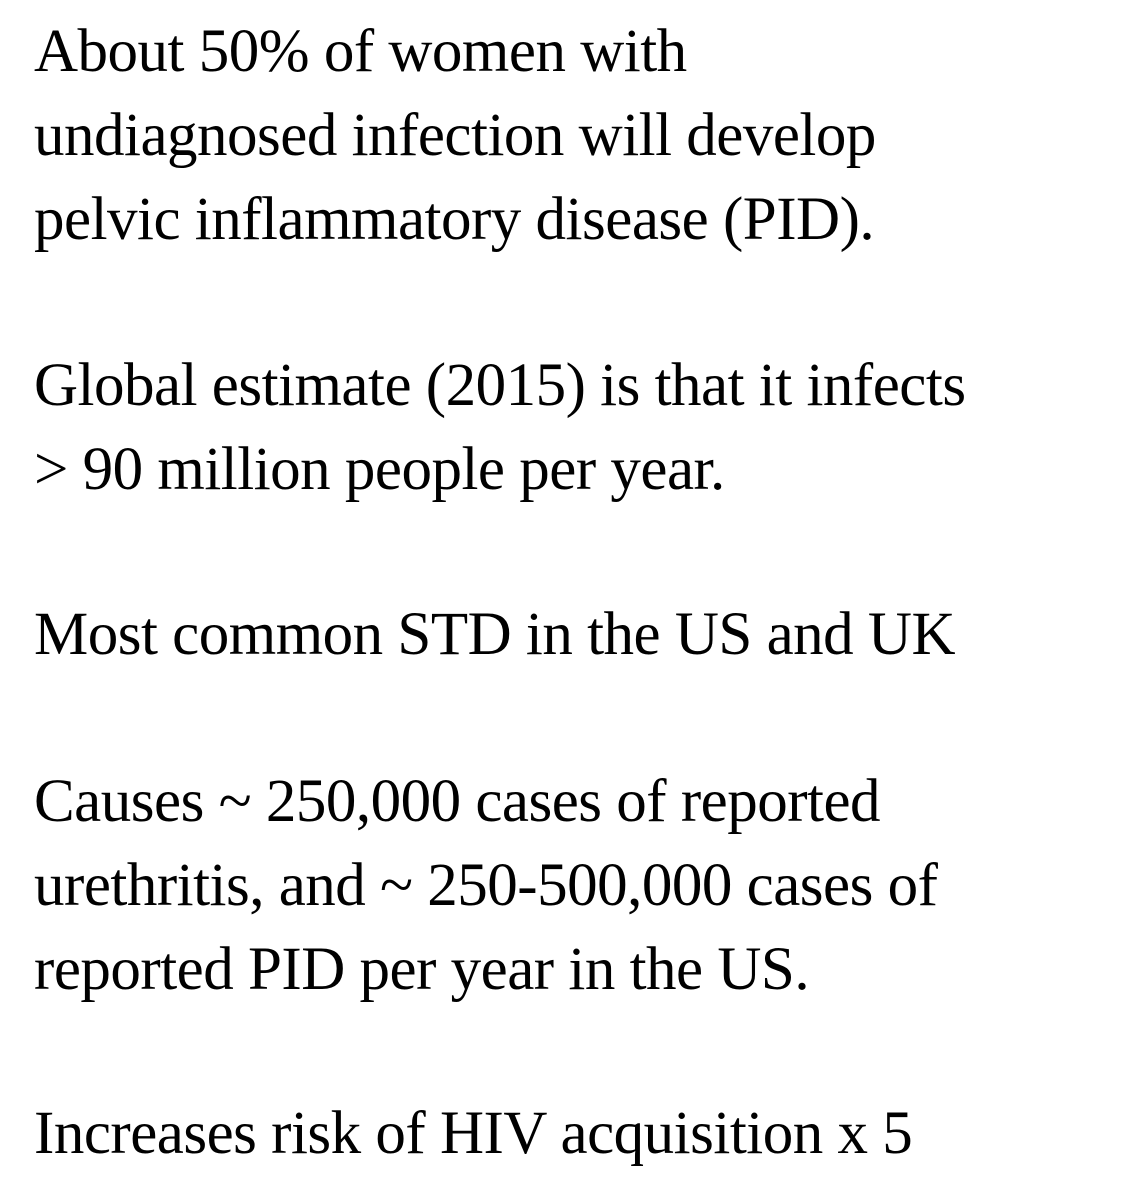 This screenshot has width=1137, height=1200. What do you see at coordinates (473, 1133) in the screenshot?
I see `paragraph-hiv-risk: Increases risk of HIV acquisition x 5` at bounding box center [473, 1133].